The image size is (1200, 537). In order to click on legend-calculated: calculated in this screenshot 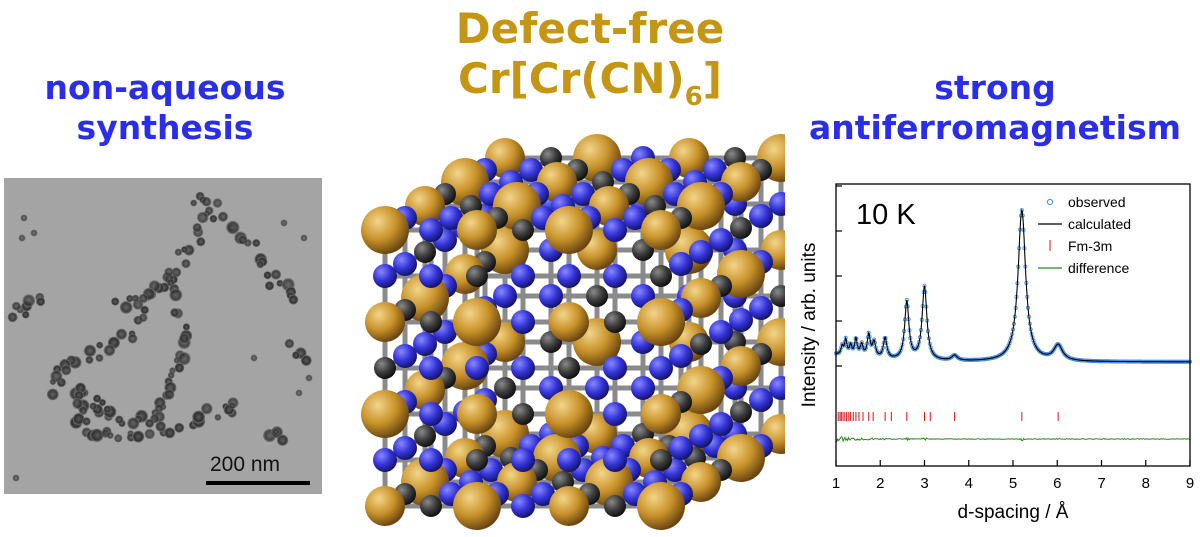, I will do `click(1099, 224)`.